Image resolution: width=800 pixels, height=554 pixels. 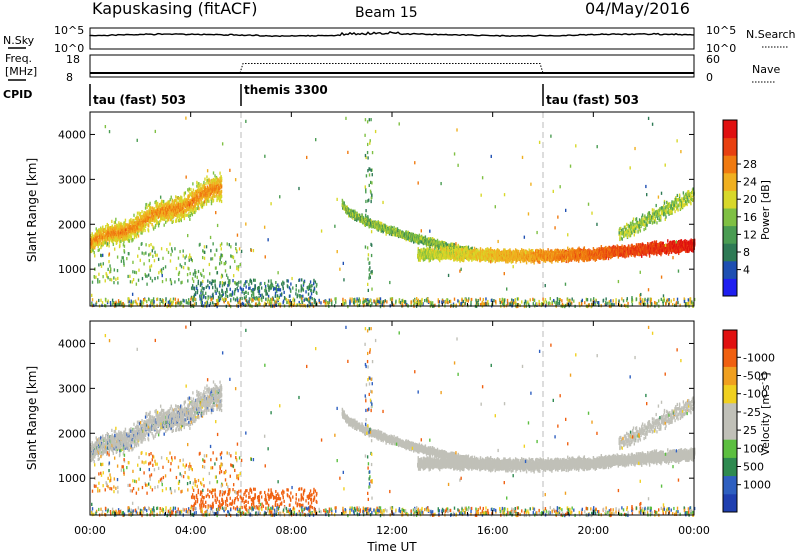 What do you see at coordinates (637, 9) in the screenshot?
I see `date-title: 04/May/2016` at bounding box center [637, 9].